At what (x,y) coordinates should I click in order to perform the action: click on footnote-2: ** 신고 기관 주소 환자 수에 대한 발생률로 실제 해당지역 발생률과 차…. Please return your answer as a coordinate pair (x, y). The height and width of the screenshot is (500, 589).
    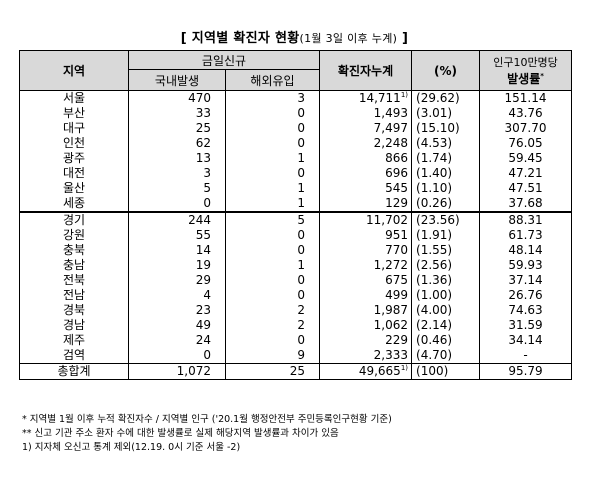
    Looking at the image, I should click on (180, 433).